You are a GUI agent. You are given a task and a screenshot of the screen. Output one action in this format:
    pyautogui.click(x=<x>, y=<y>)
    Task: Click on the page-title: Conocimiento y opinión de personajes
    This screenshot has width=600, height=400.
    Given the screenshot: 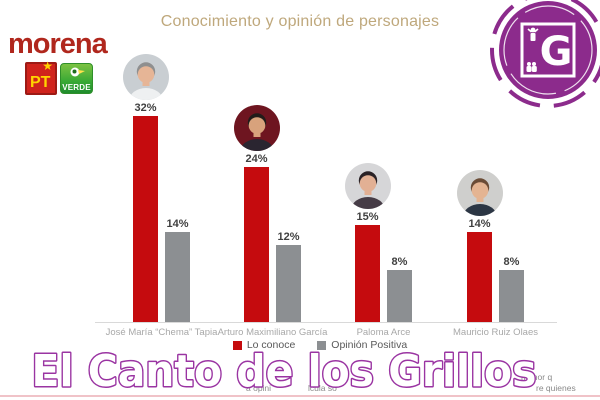 What is the action you would take?
    pyautogui.click(x=300, y=21)
    